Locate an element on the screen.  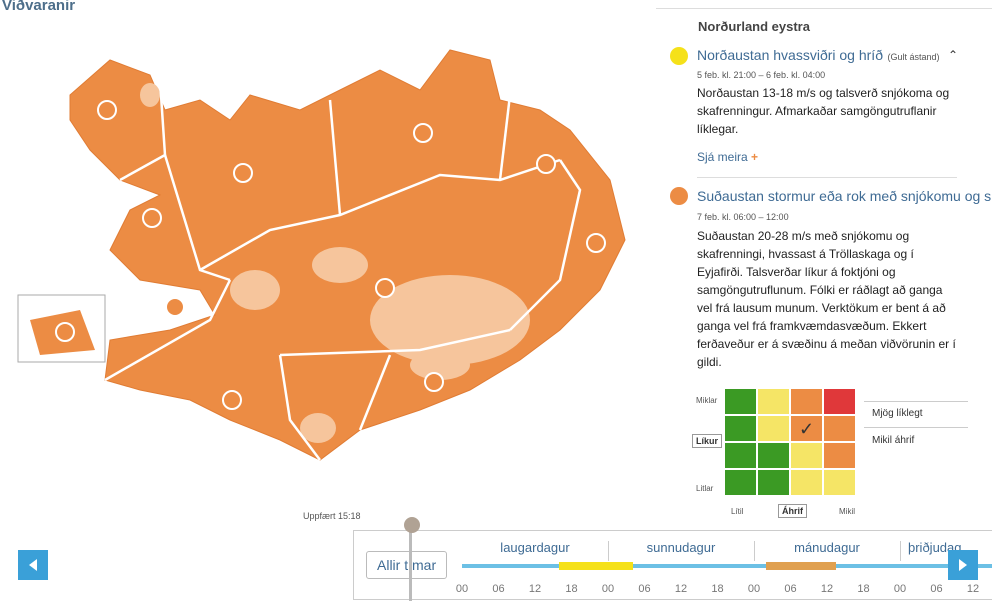
matrix-y-high: Miklar is located at coordinates (707, 400).